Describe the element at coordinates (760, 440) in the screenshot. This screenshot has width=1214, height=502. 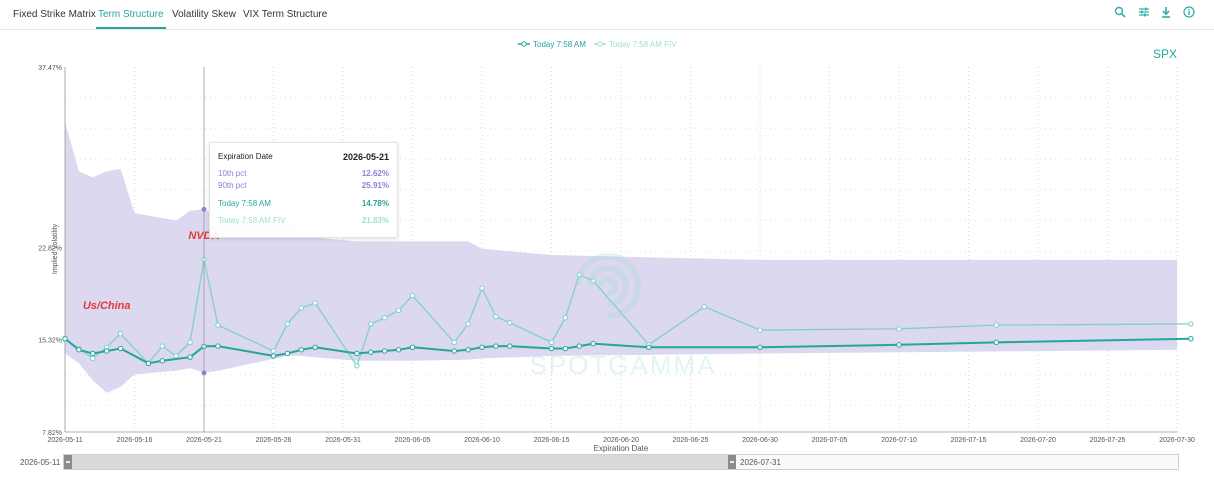
I see `x-tick-label: 2026-06-30` at that location.